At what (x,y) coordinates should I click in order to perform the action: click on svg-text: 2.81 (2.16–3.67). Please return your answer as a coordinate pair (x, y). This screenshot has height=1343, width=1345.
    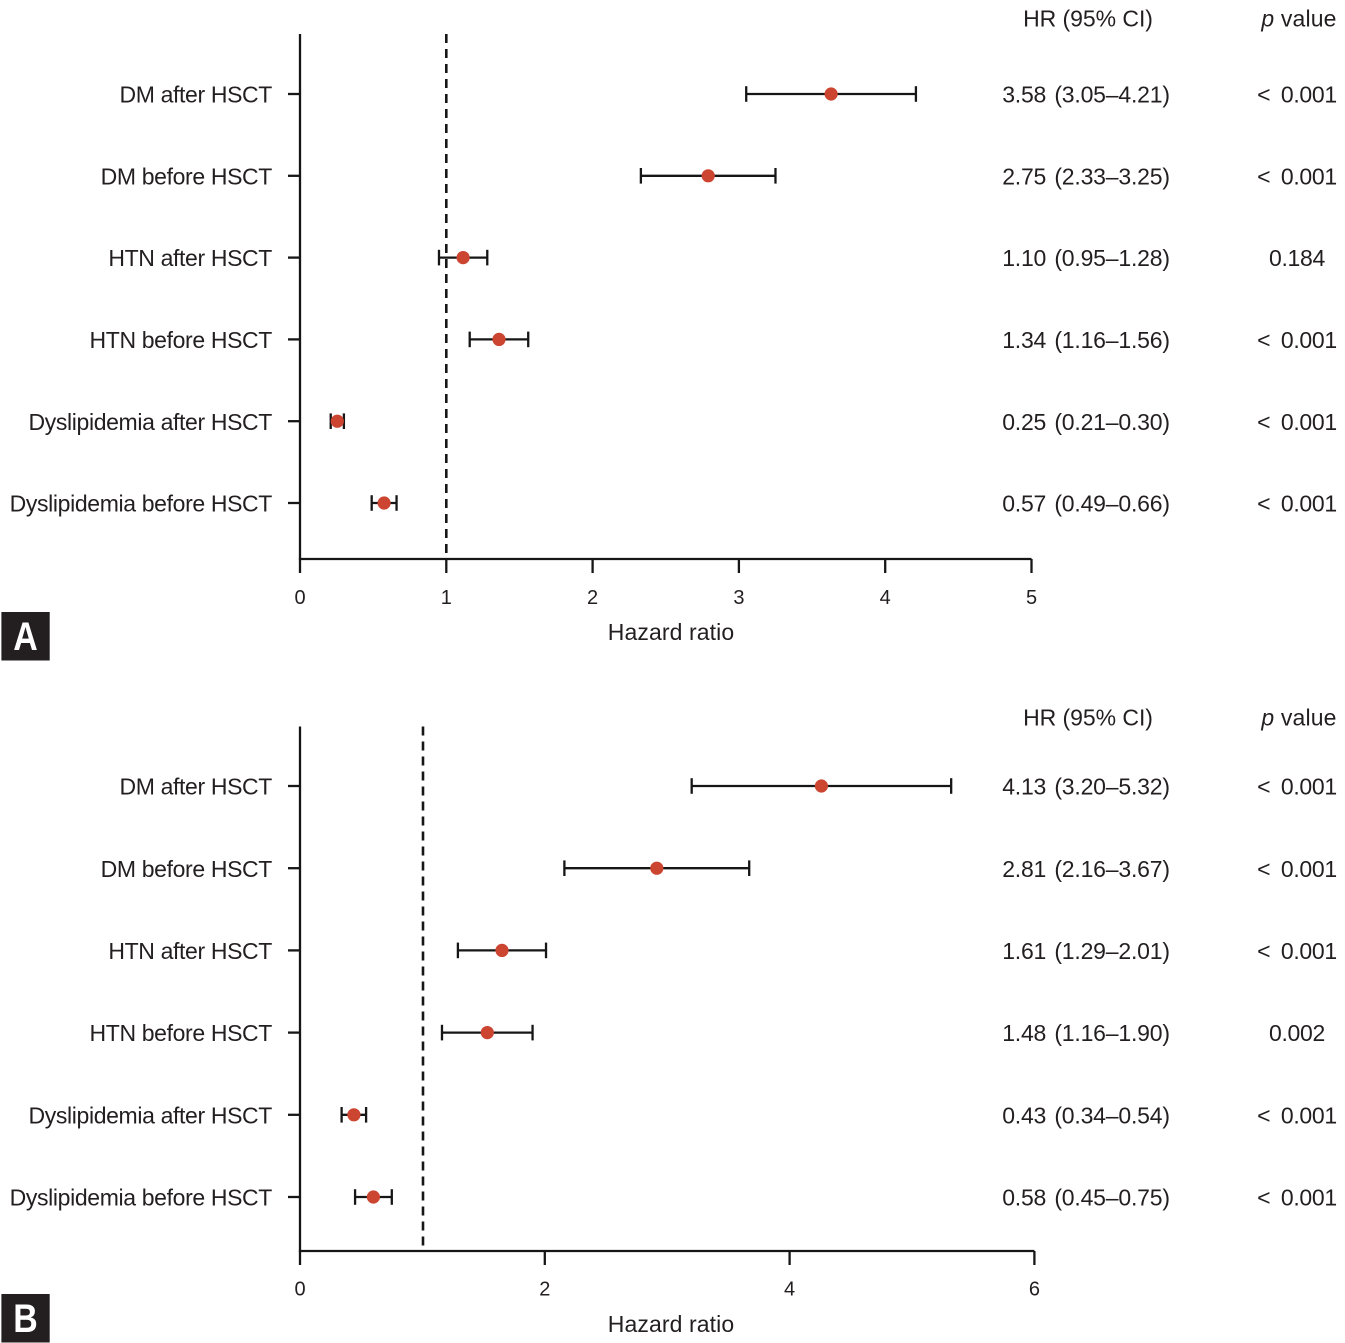
    Looking at the image, I should click on (1086, 869).